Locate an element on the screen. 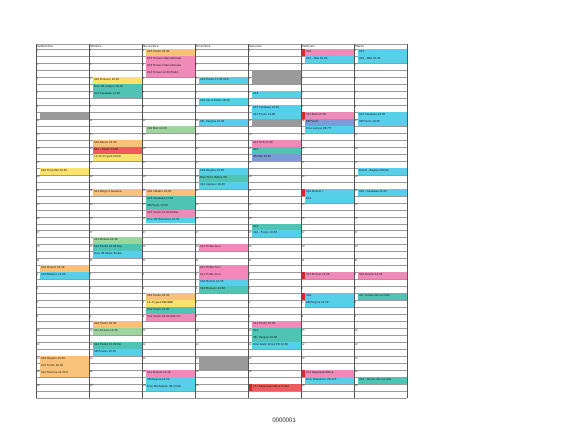 Image resolution: width=568 pixels, height=439 pixels. event-cell: U14 Trento 12.30 Pop is located at coordinates (117, 248).